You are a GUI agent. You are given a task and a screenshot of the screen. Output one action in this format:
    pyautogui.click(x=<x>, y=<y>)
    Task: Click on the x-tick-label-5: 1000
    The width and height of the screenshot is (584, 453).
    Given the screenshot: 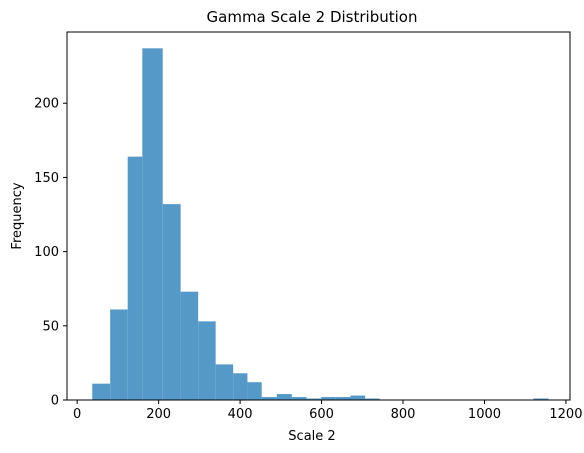 What is the action you would take?
    pyautogui.click(x=484, y=414)
    